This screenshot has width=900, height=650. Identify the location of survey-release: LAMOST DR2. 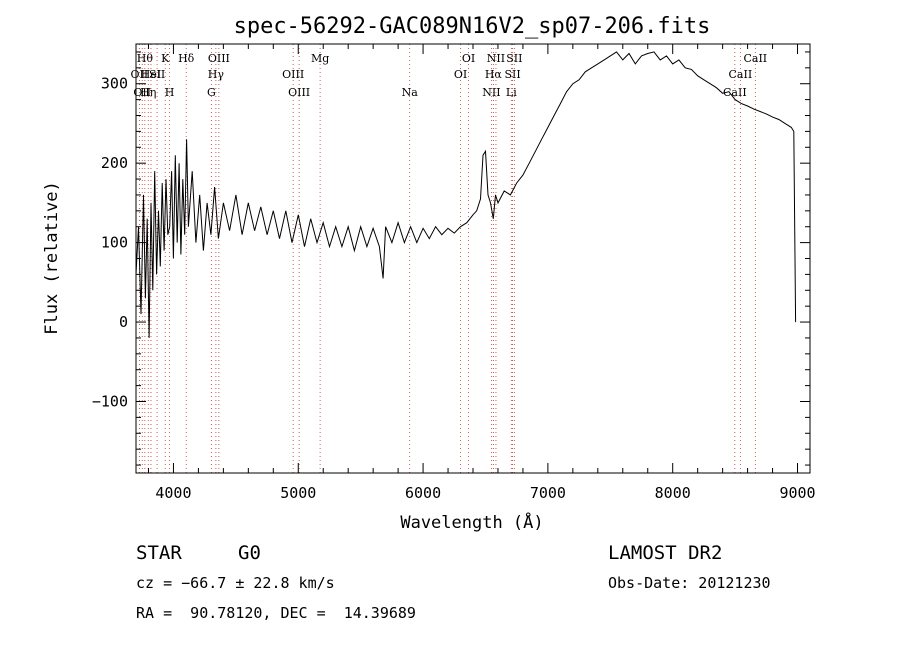
(665, 553).